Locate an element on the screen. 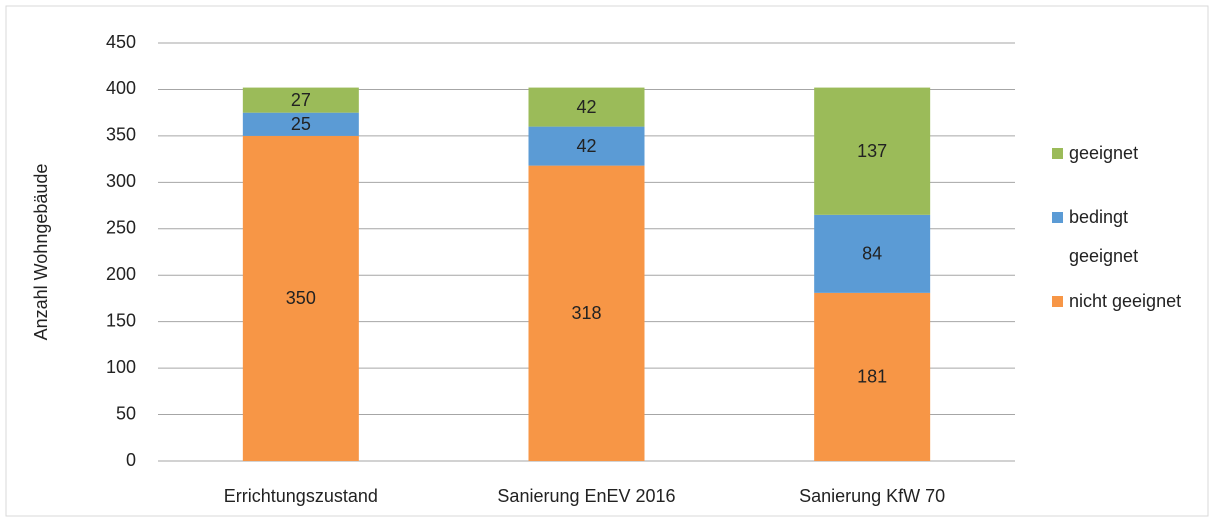 The image size is (1216, 521). legend-label: geeignet is located at coordinates (1104, 153).